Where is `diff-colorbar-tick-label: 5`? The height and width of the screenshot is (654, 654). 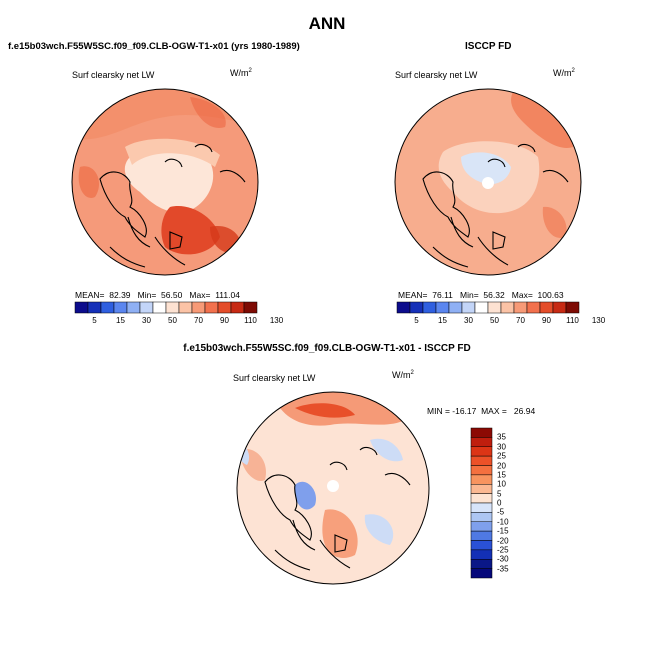 diff-colorbar-tick-label: 5 is located at coordinates (499, 494).